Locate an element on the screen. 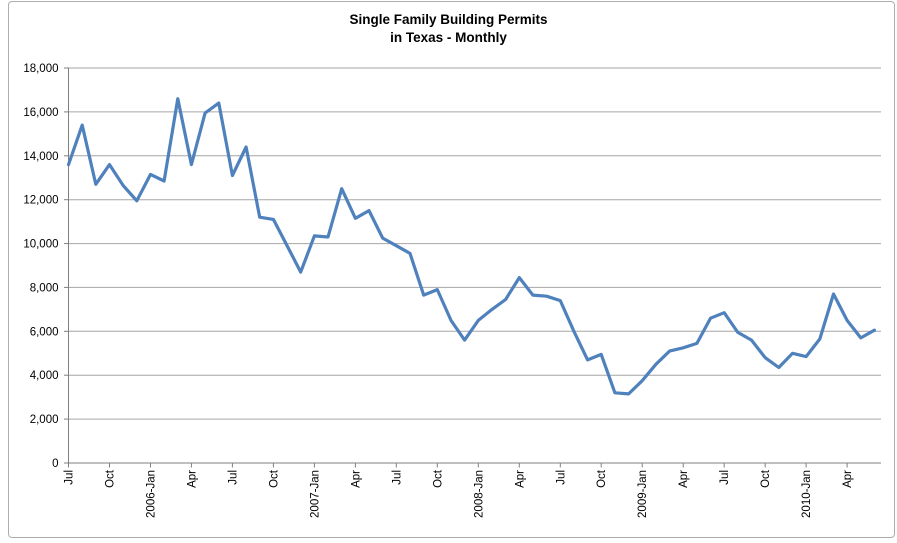  y-tick-label: 14,000 is located at coordinates (40, 157).